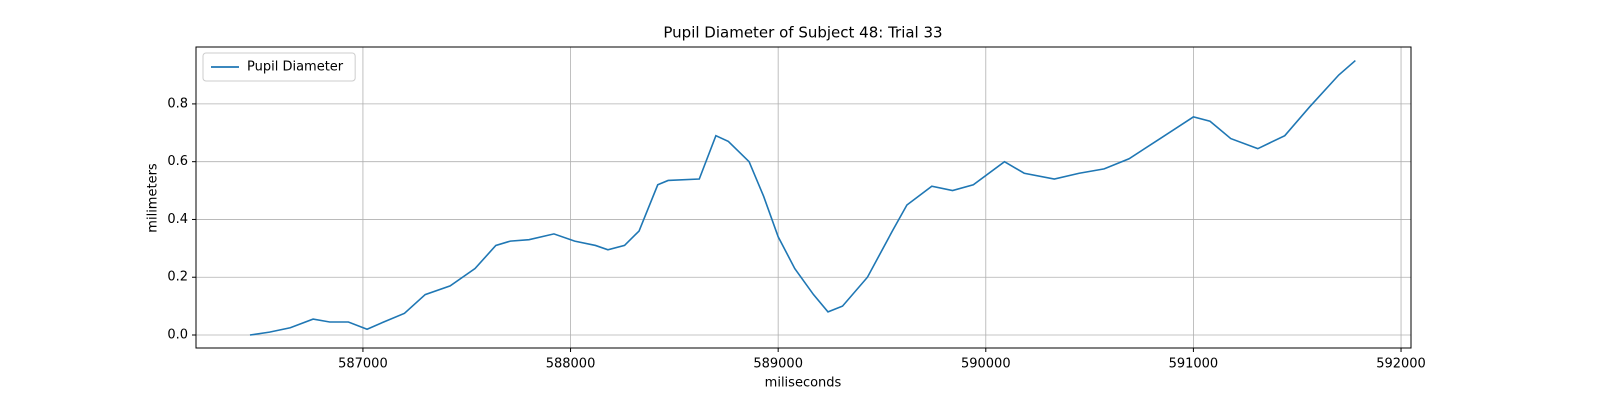 The image size is (1600, 400). What do you see at coordinates (1194, 364) in the screenshot?
I see `x-tick-label: 591000` at bounding box center [1194, 364].